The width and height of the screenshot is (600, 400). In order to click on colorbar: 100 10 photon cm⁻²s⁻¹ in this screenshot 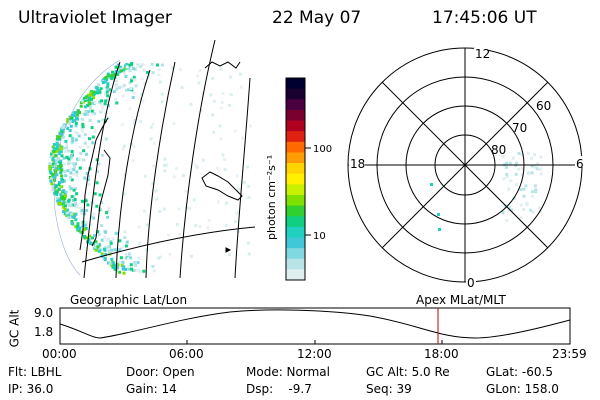, I will do `click(298, 179)`.